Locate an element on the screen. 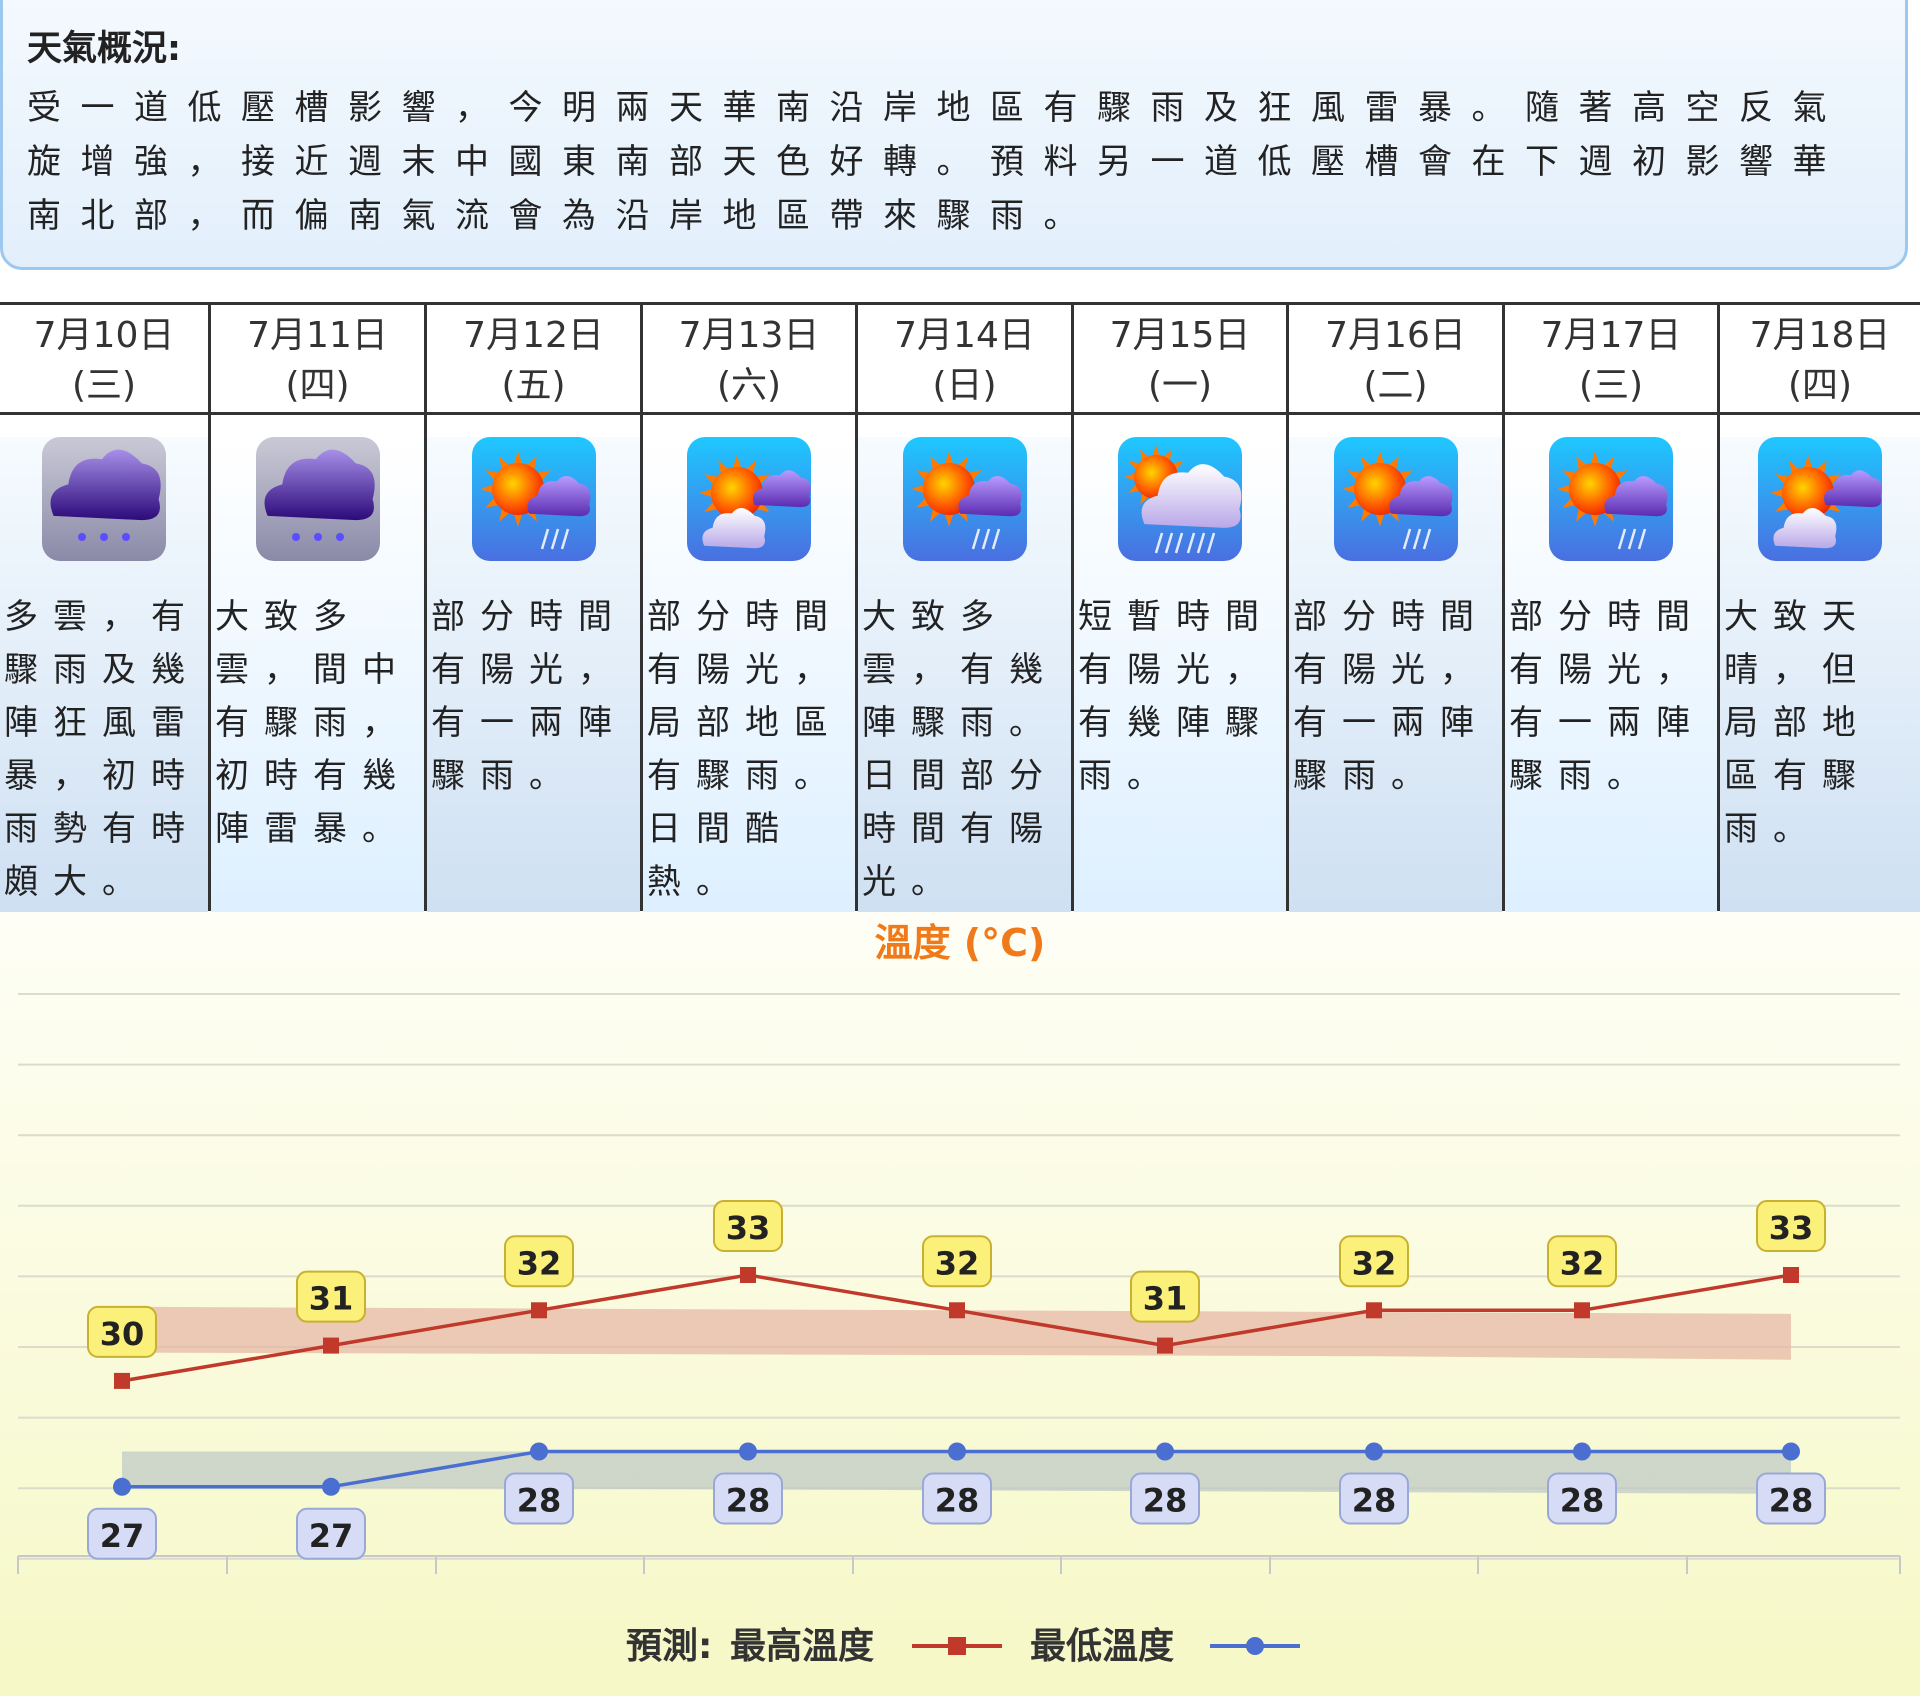  forecast-date: 7月16日 is located at coordinates (1395, 335).